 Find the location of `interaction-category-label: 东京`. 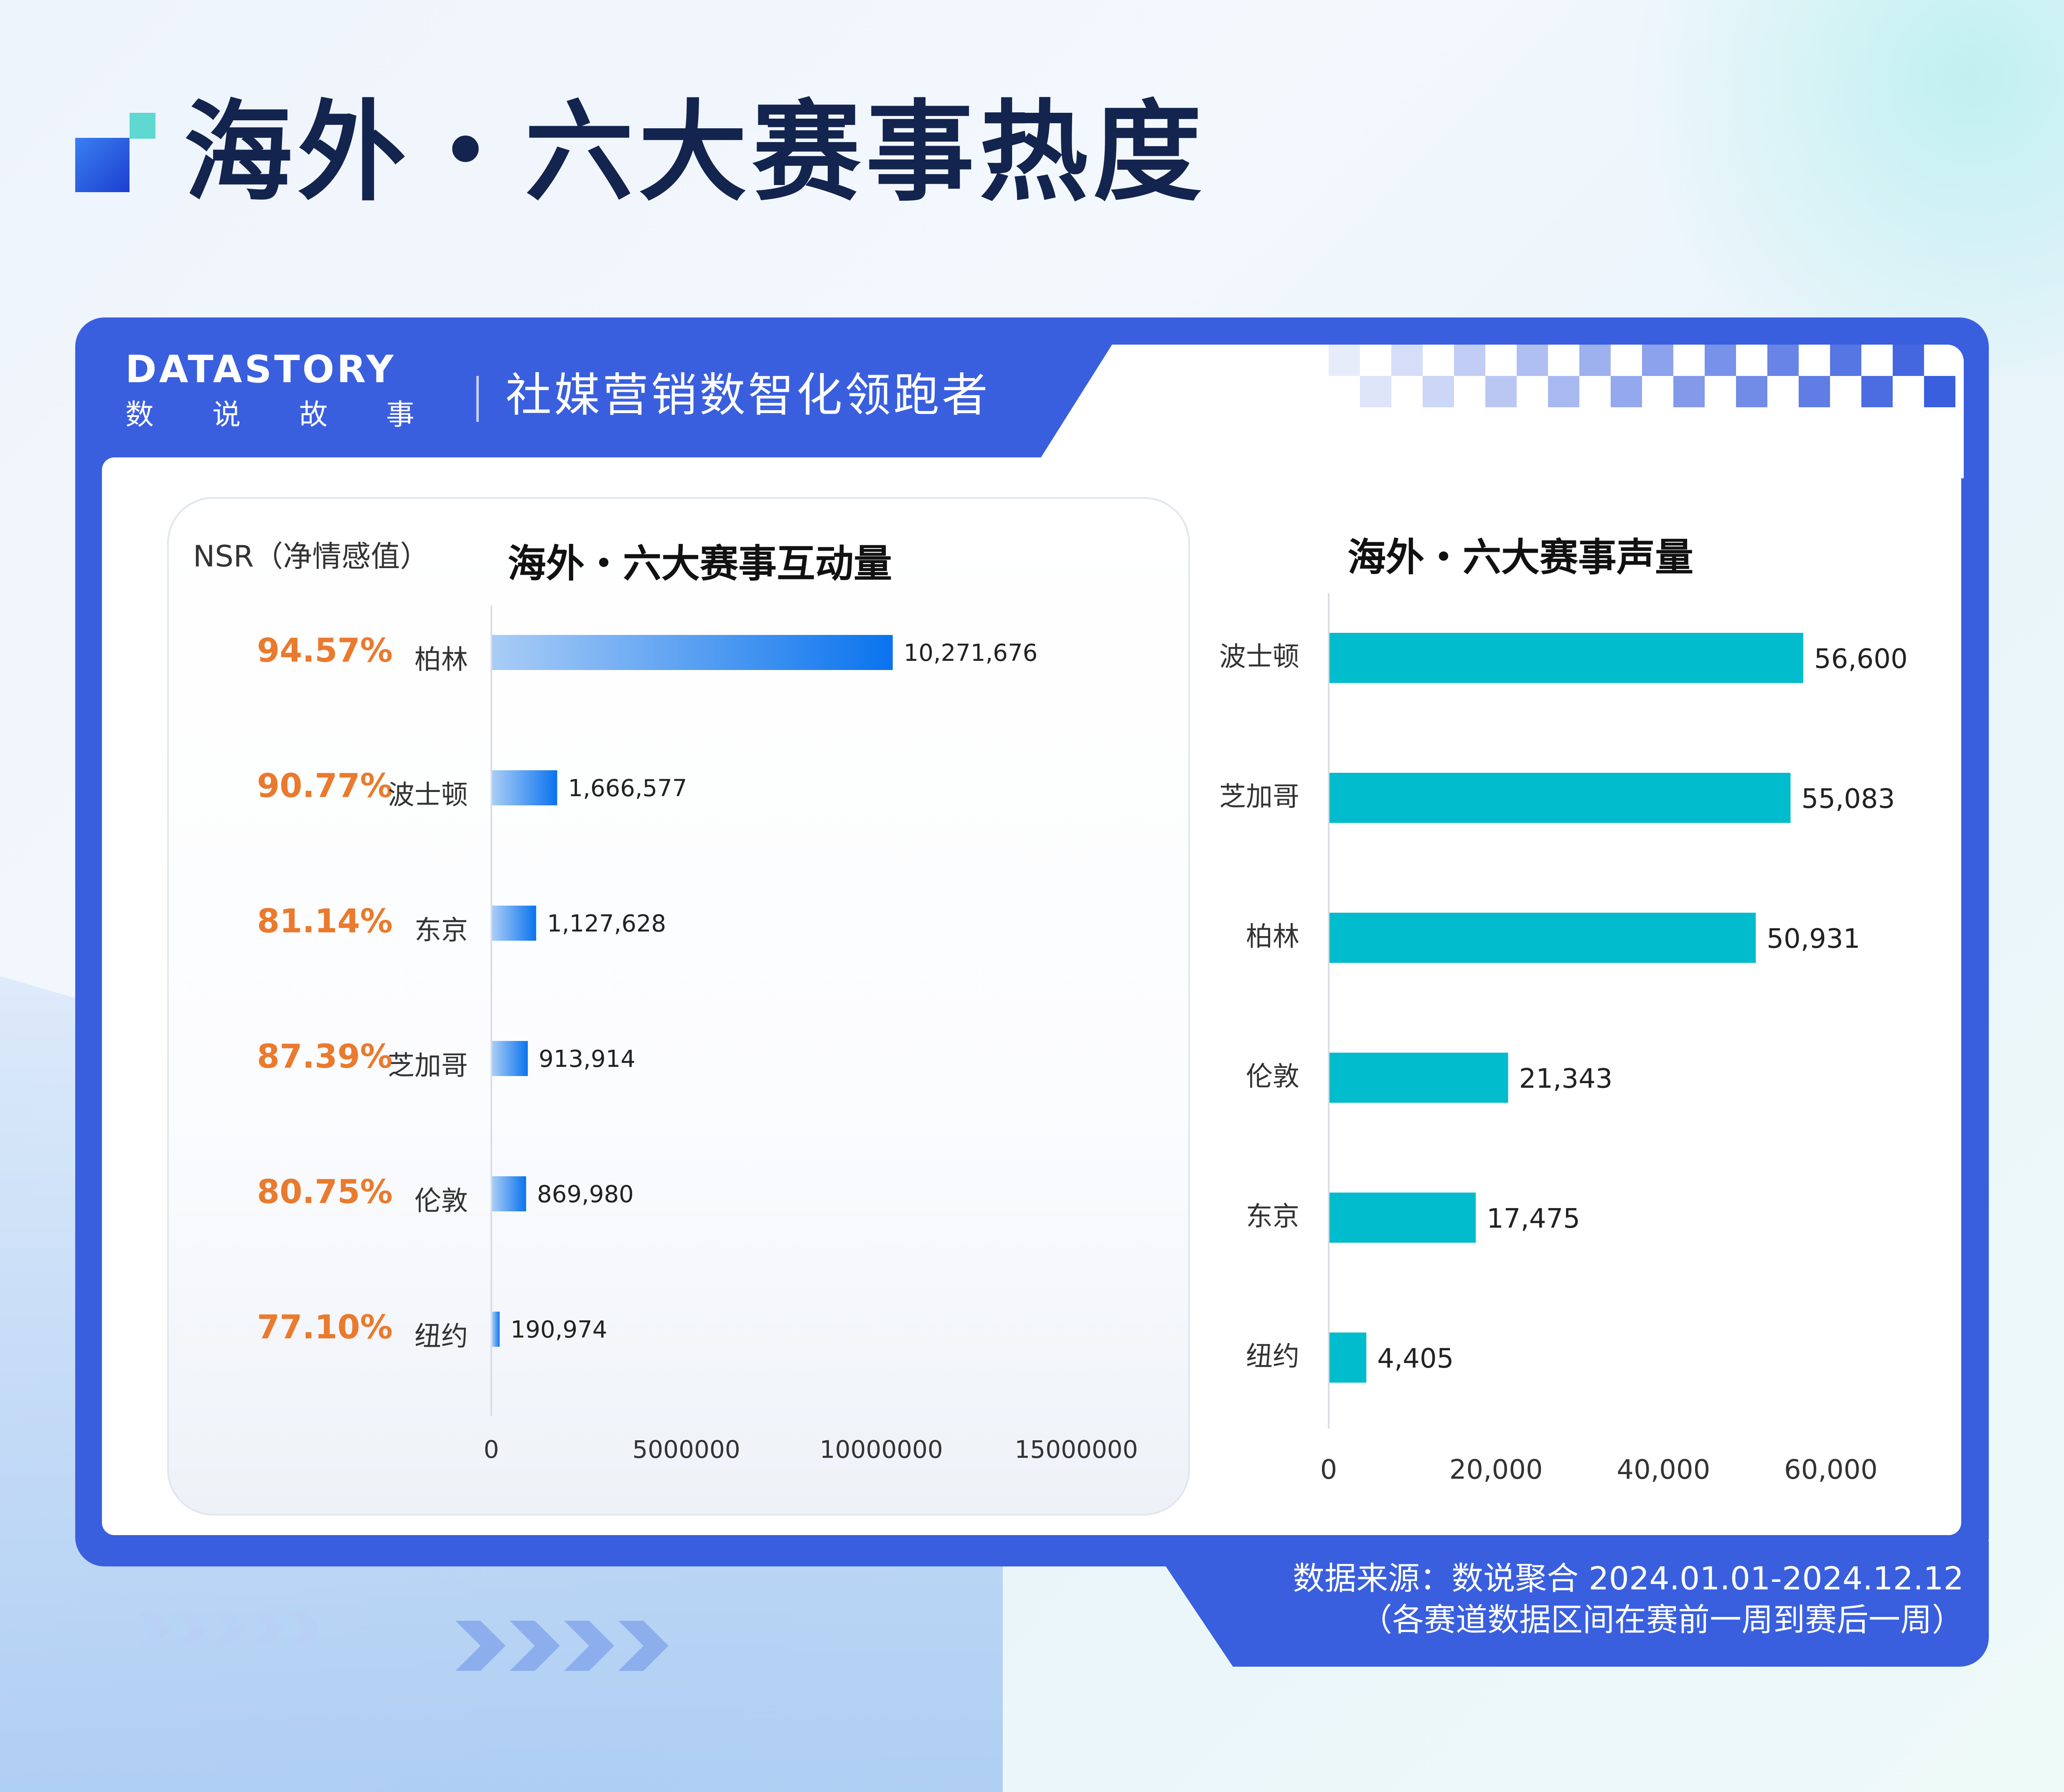

interaction-category-label: 东京 is located at coordinates (441, 931).